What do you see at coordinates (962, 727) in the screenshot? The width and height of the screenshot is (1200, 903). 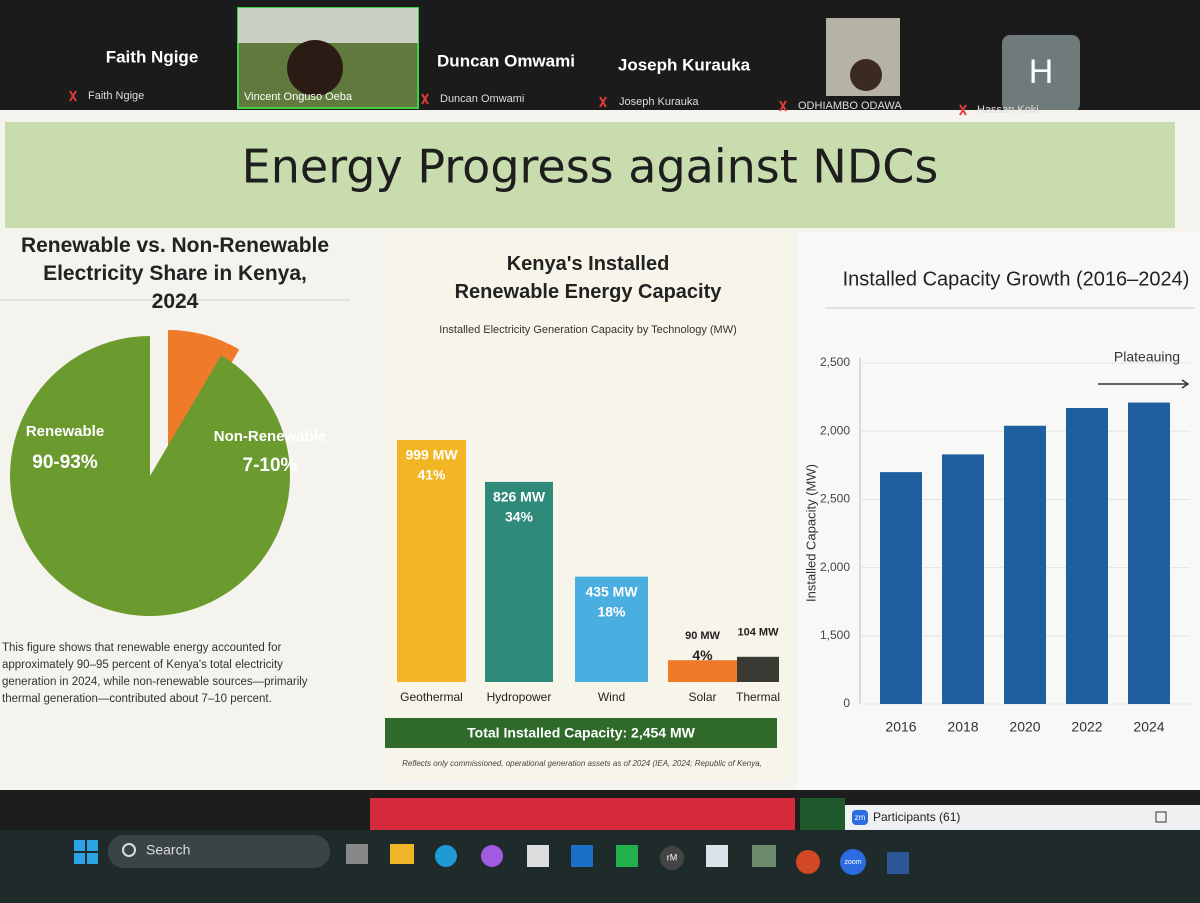 I see `x-tick-label: 2018` at bounding box center [962, 727].